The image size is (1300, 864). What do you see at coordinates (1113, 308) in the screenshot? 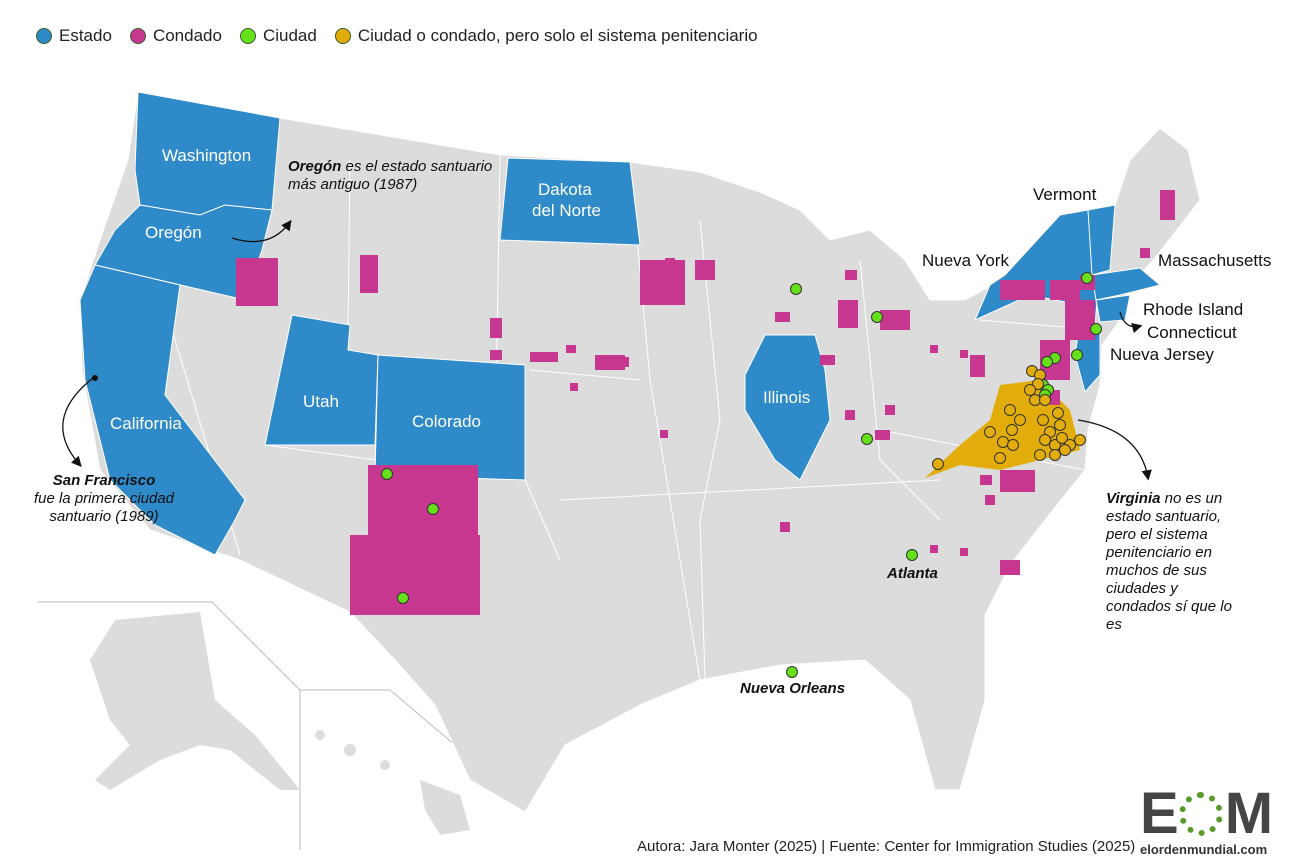
I see `state-connecticut` at bounding box center [1113, 308].